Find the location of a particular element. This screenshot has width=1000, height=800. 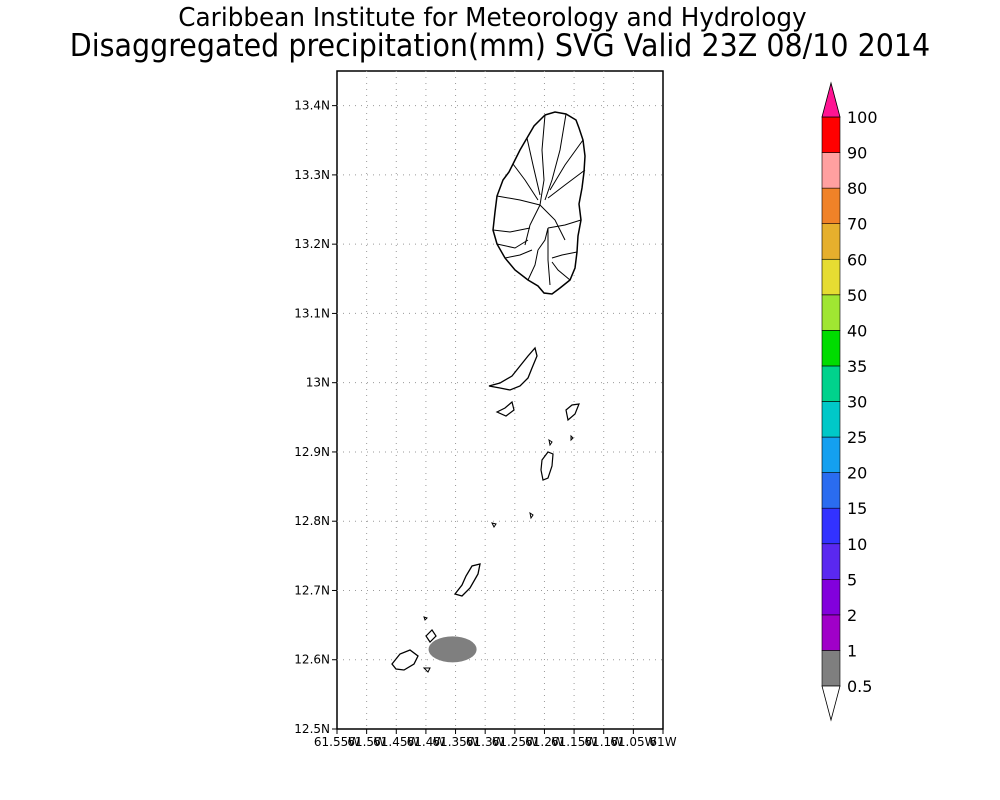

colorbar-label: 0.5 is located at coordinates (859, 686).